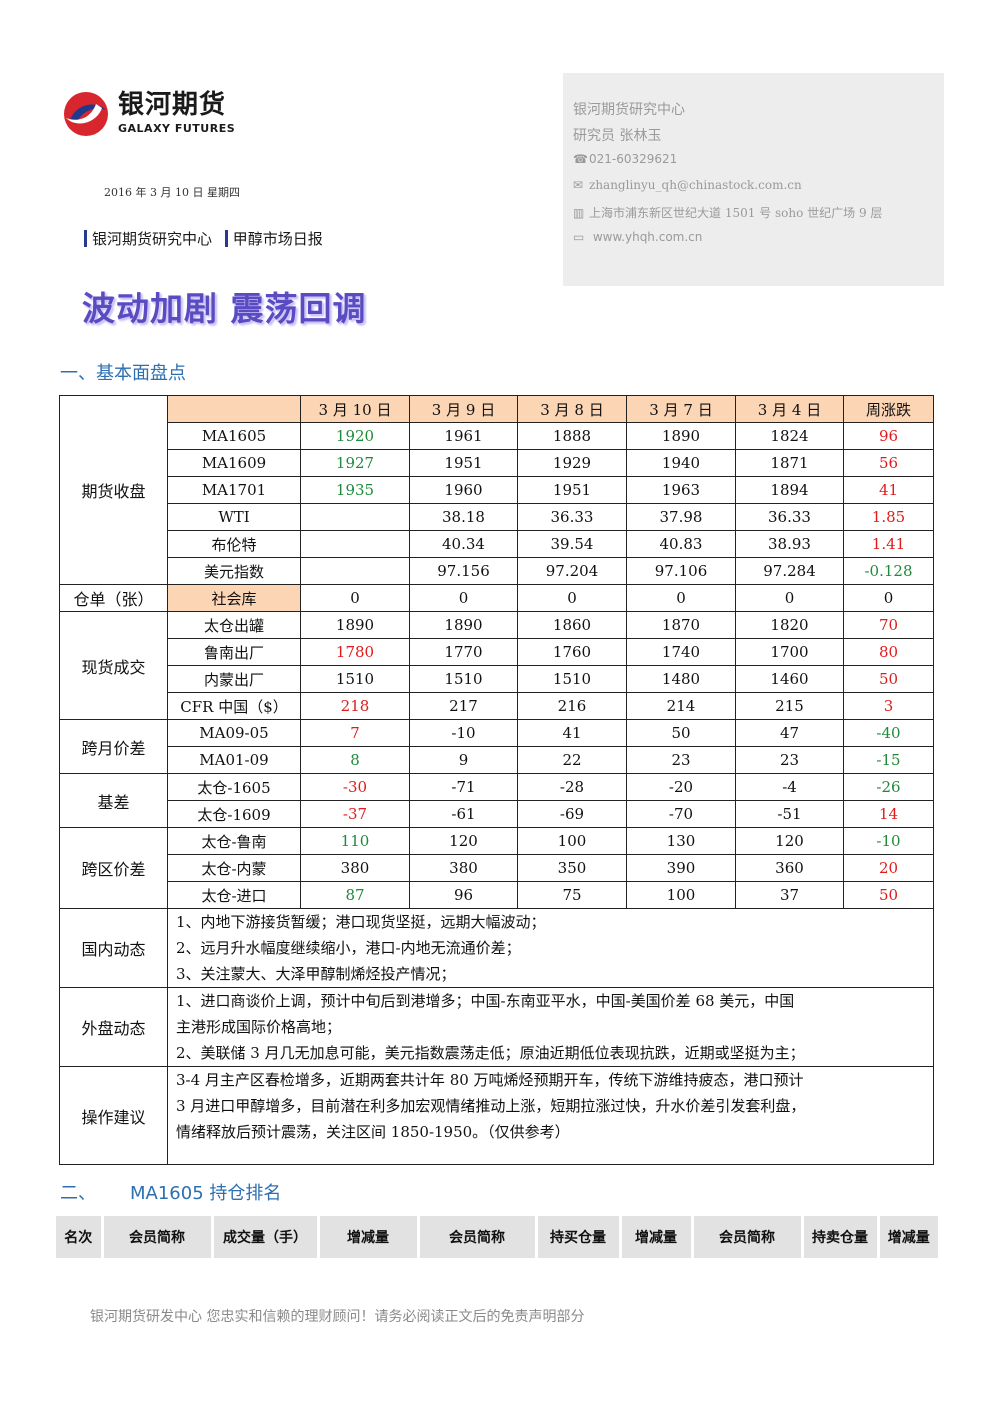  What do you see at coordinates (577, 1237) in the screenshot?
I see `ranking-column-header: 持买仓量` at bounding box center [577, 1237].